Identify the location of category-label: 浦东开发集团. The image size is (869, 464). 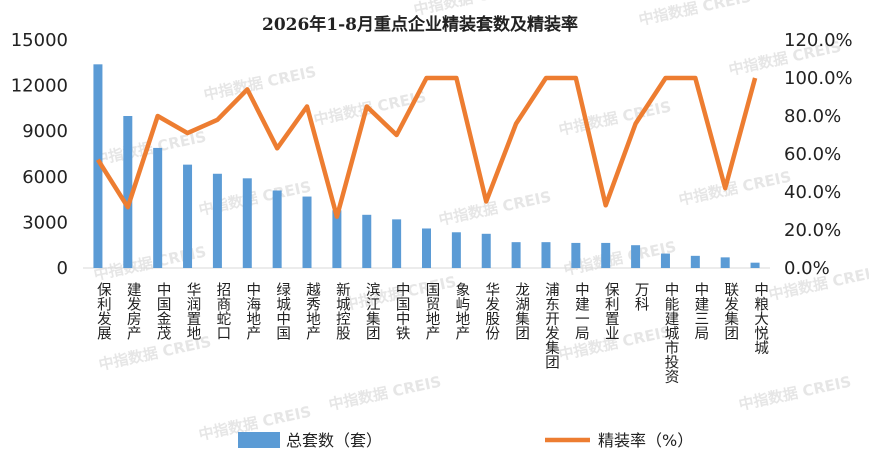
(551, 326).